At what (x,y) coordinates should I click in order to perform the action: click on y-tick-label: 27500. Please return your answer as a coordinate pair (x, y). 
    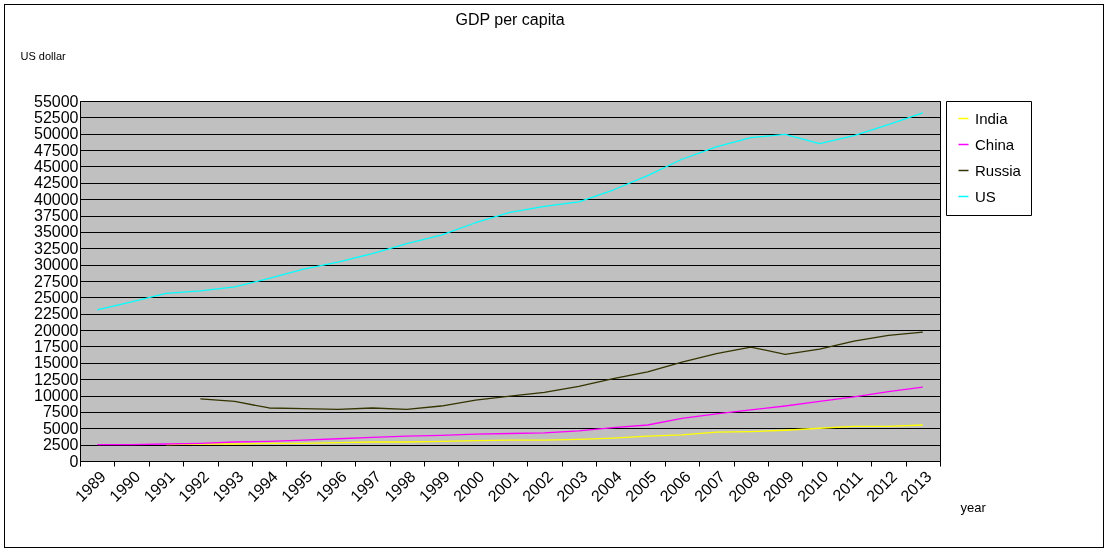
    Looking at the image, I should click on (56, 281).